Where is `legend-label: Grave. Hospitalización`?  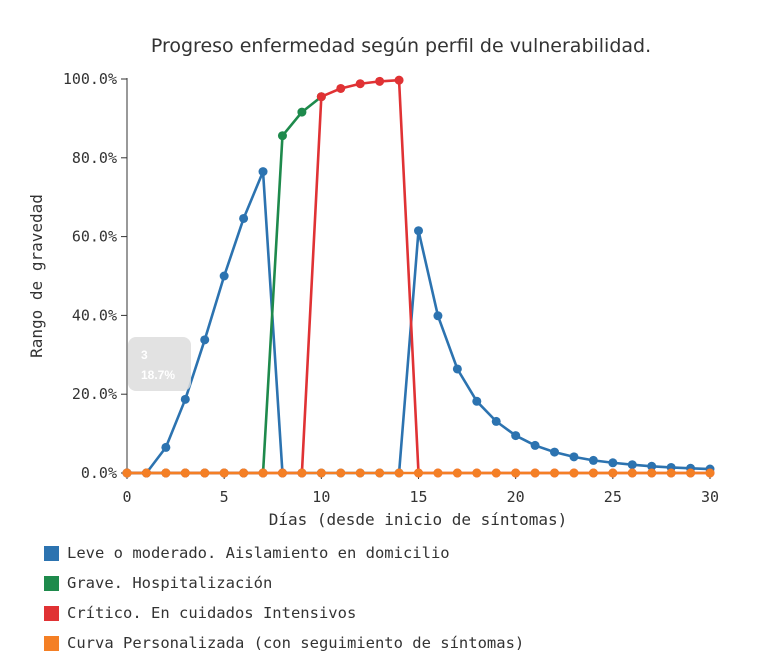
legend-label: Grave. Hospitalización is located at coordinates (170, 583).